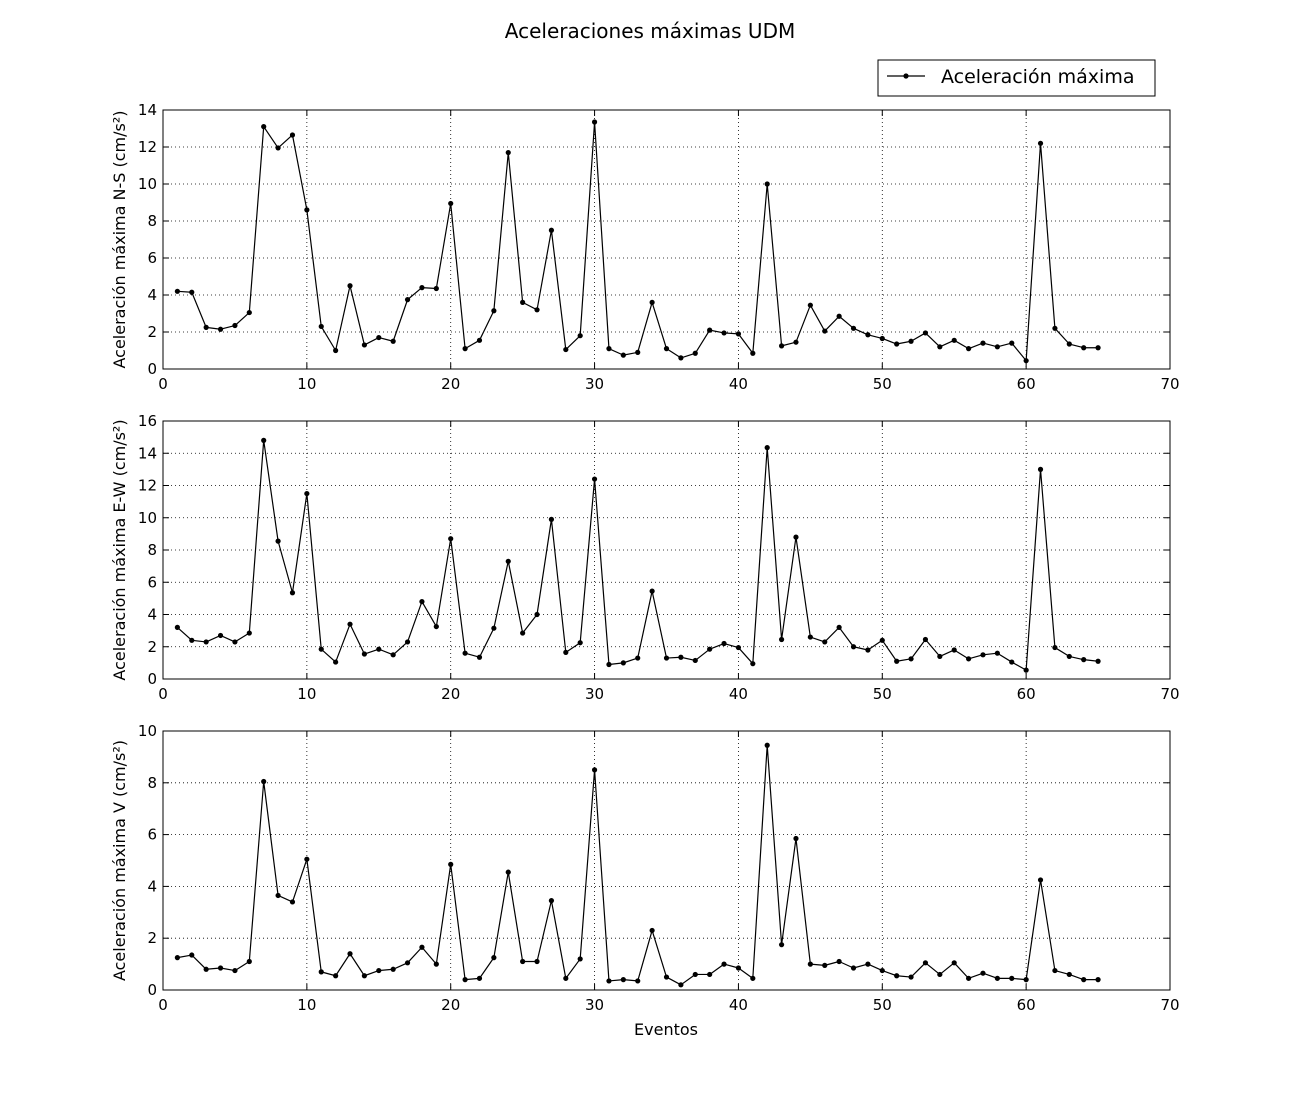 The image size is (1300, 1100). Describe the element at coordinates (119, 239) in the screenshot. I see `ns-y-axis-label: Aceleración máxima N-S (cm/s²)` at that location.